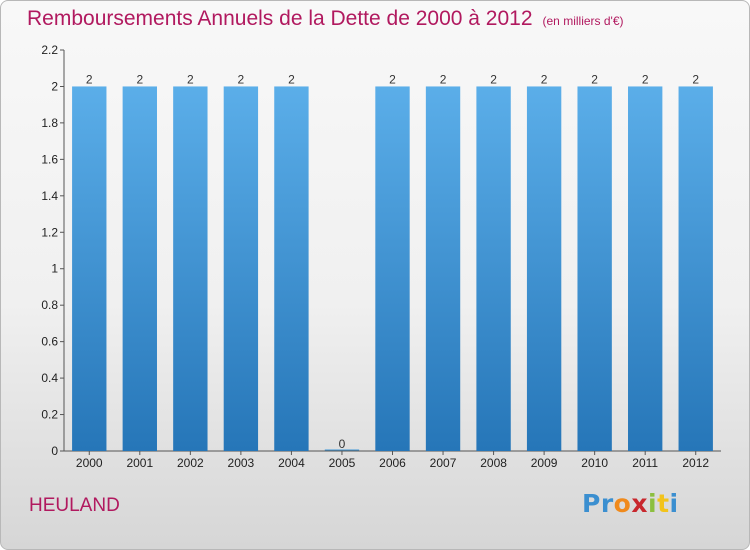 The width and height of the screenshot is (750, 550). I want to click on proxiti-logo: Proxiti, so click(630, 503).